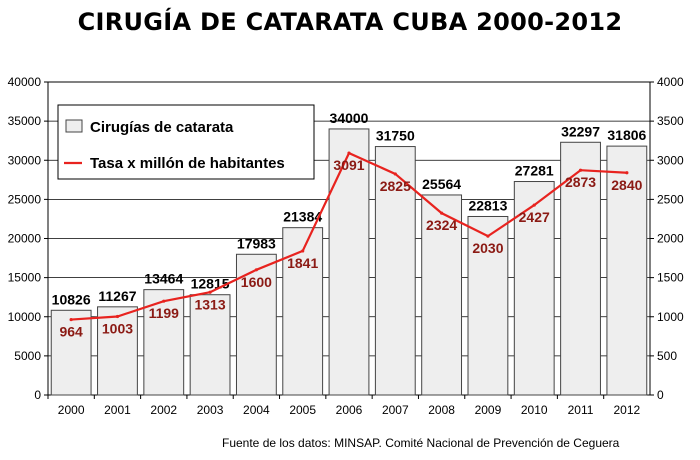  I want to click on bar-value-label: 10826, so click(71, 299).